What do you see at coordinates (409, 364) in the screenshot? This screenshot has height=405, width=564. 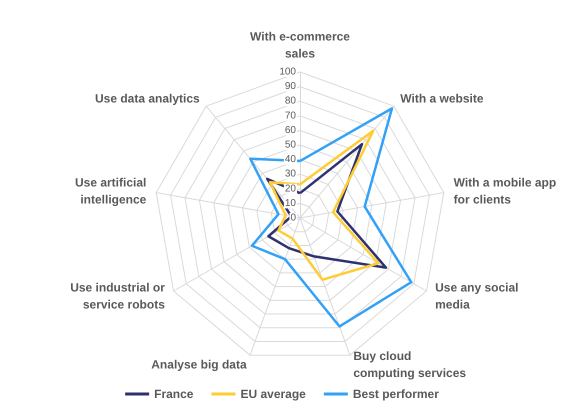 I see `spoke-label: Buy cloud computing services` at bounding box center [409, 364].